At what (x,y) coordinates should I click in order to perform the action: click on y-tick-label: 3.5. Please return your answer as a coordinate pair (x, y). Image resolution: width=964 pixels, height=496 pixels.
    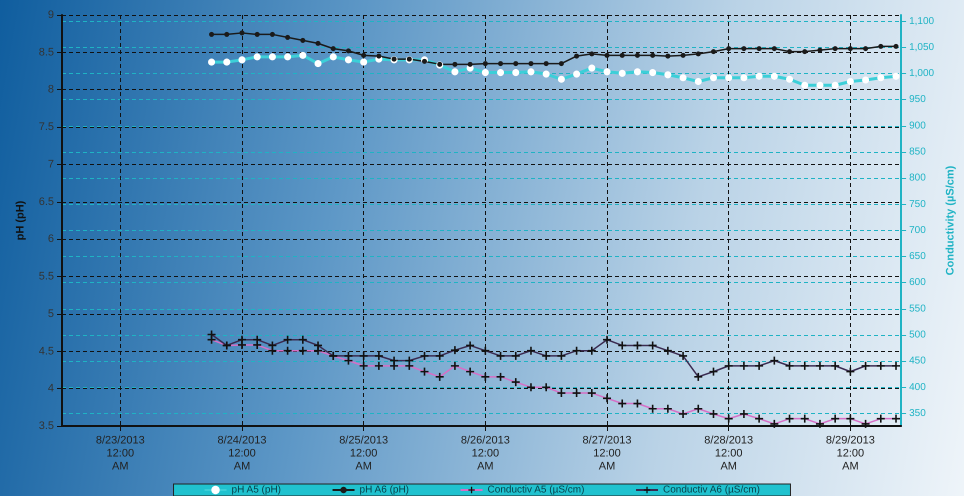
    Looking at the image, I should click on (46, 426).